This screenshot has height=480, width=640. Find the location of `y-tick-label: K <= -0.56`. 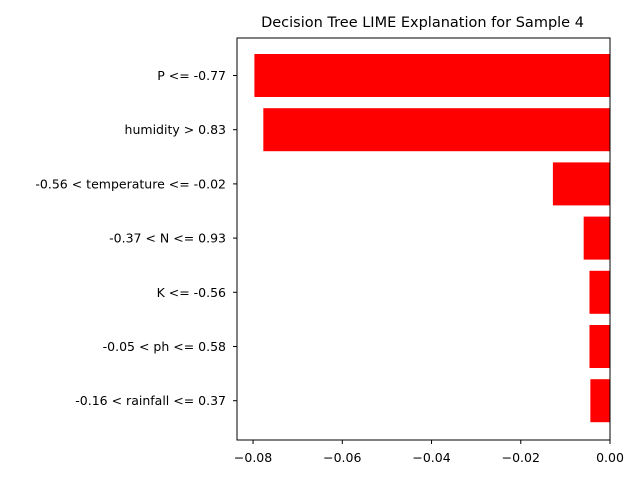

y-tick-label: K <= -0.56 is located at coordinates (191, 292).